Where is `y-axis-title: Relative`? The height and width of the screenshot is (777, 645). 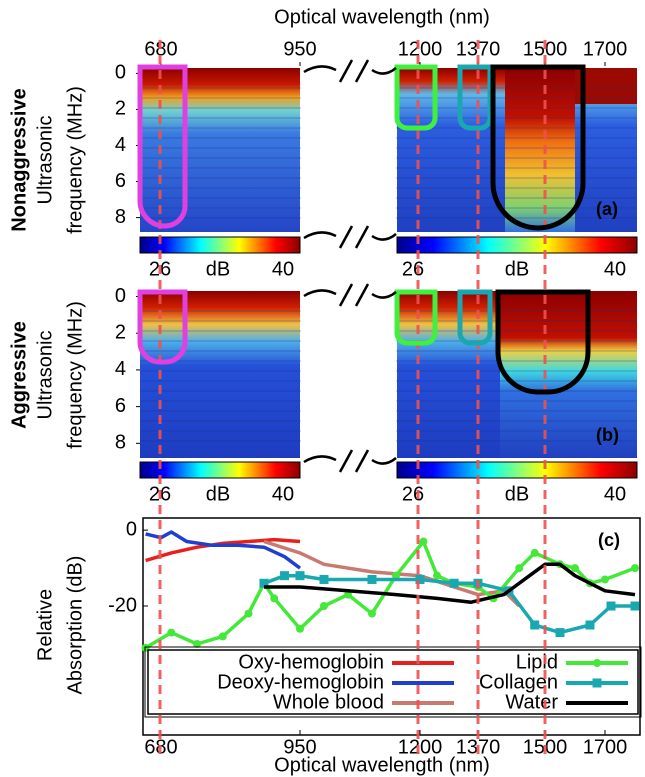 y-axis-title: Relative is located at coordinates (45, 625).